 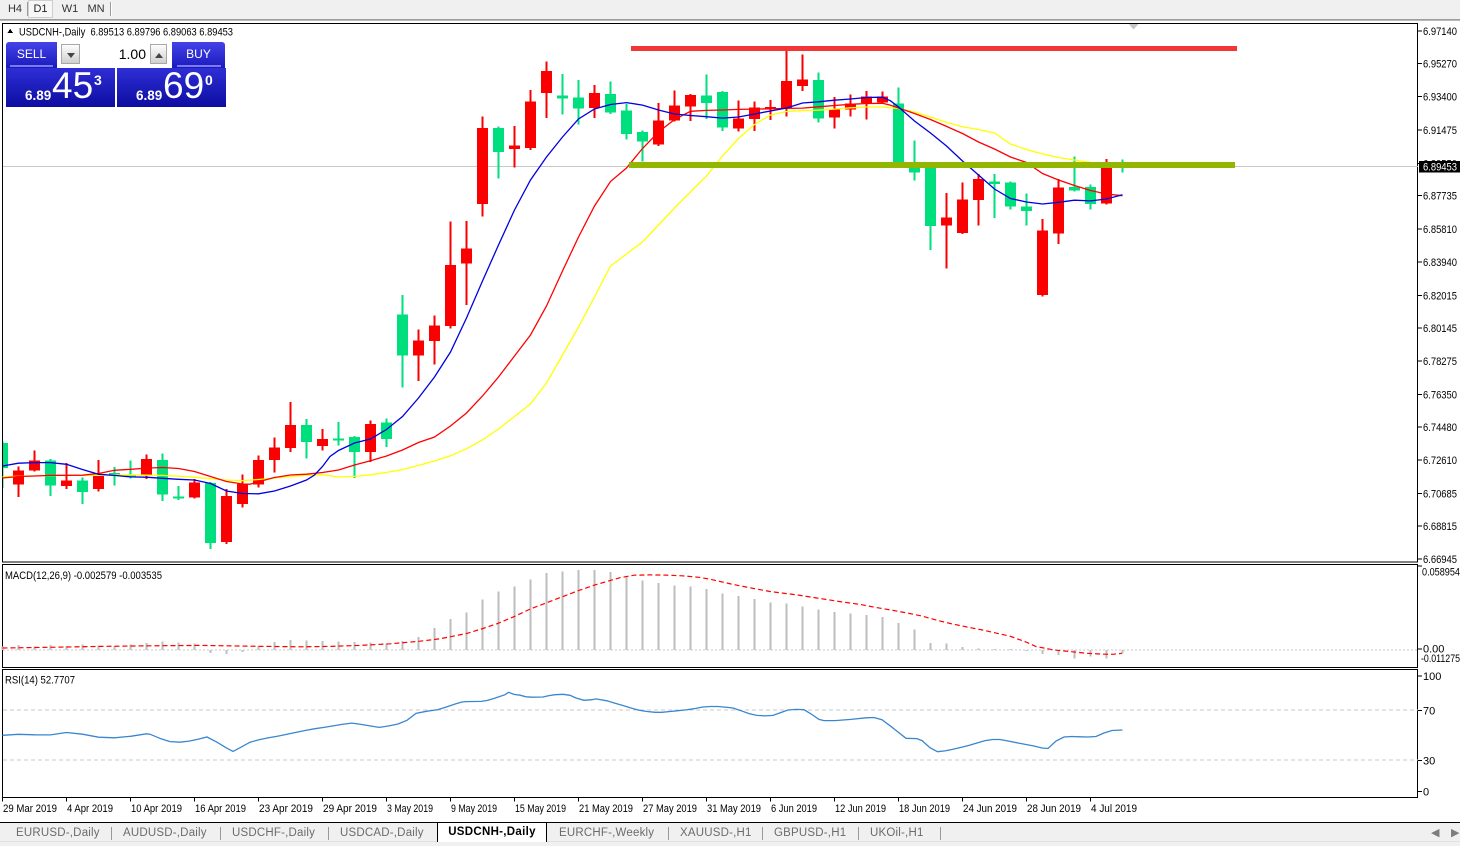 What do you see at coordinates (474, 809) in the screenshot?
I see `svg-text: 9 May 2019` at bounding box center [474, 809].